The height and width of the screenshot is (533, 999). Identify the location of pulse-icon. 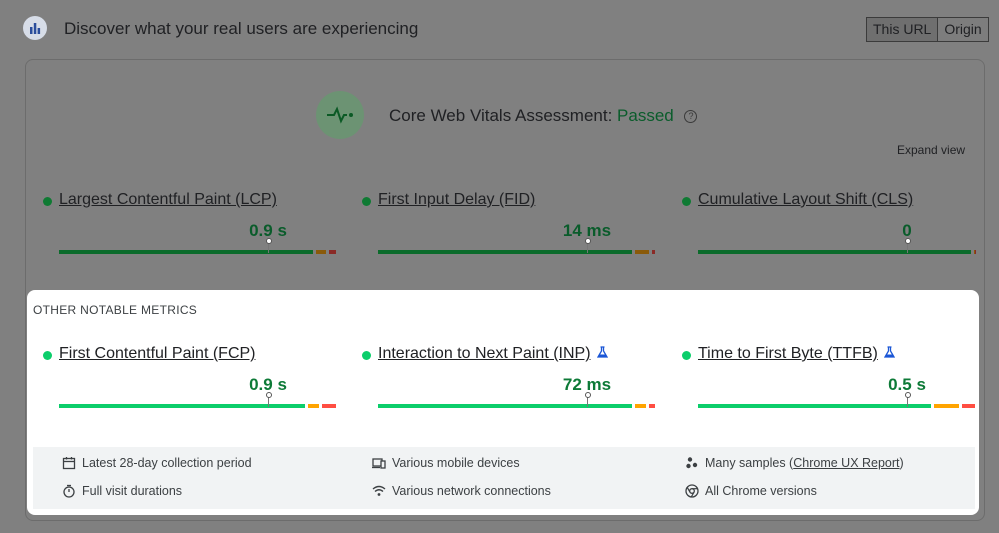
(340, 115).